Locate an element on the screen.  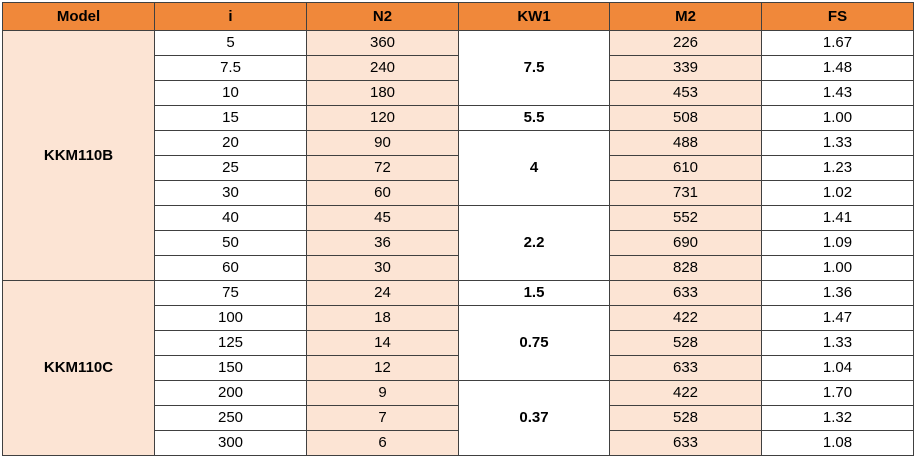
fs-cell: 1.41 is located at coordinates (837, 218).